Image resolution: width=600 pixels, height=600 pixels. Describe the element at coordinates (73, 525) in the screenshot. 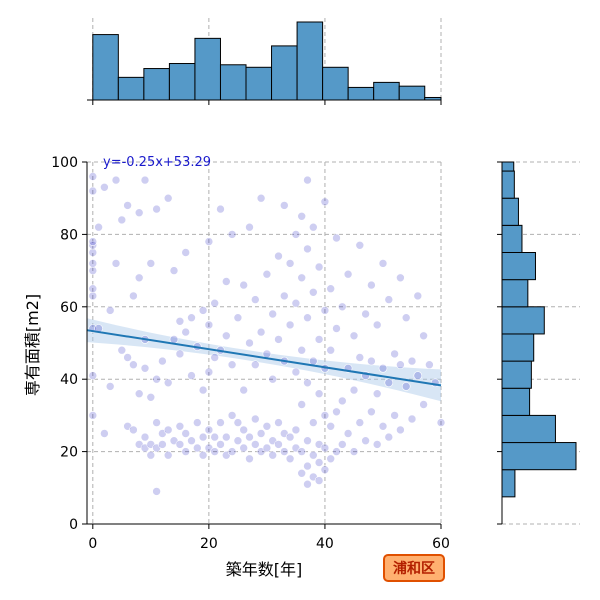

I see `y-tick-label: 0` at that location.